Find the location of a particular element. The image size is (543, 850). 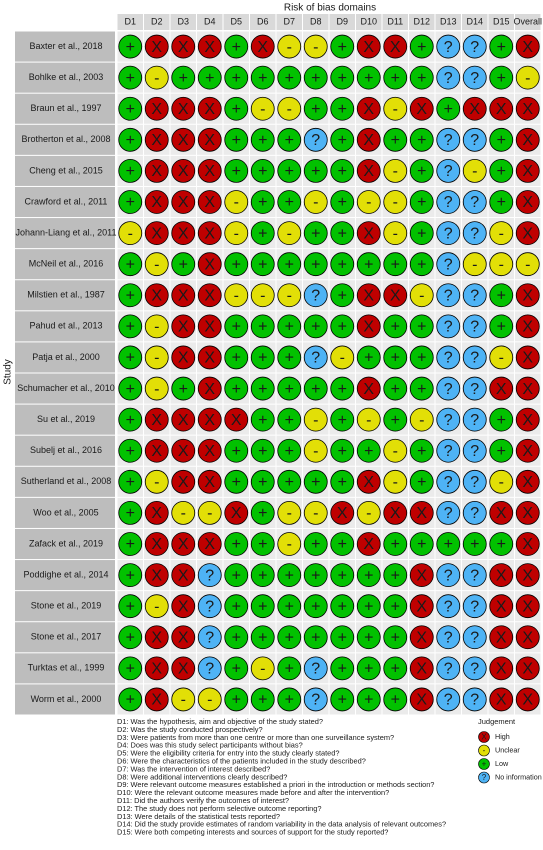

column-header: D6 is located at coordinates (263, 21).